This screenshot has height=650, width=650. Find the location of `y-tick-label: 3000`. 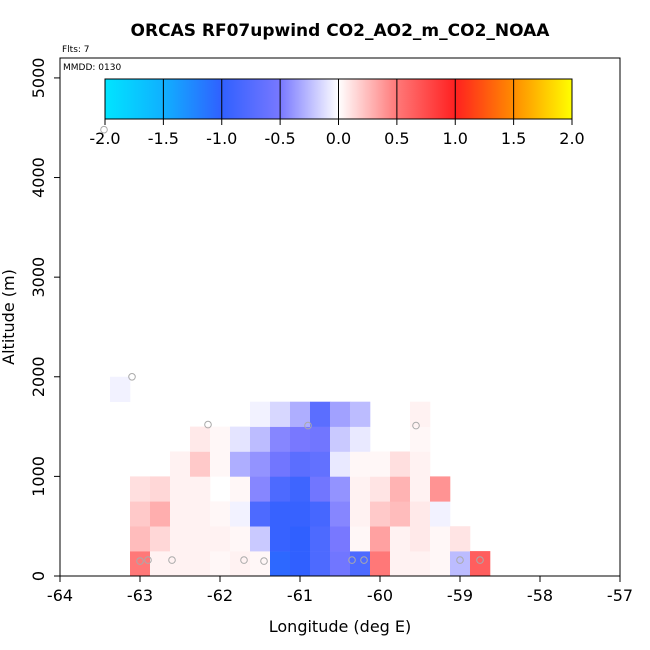

y-tick-label: 3000 is located at coordinates (38, 277).